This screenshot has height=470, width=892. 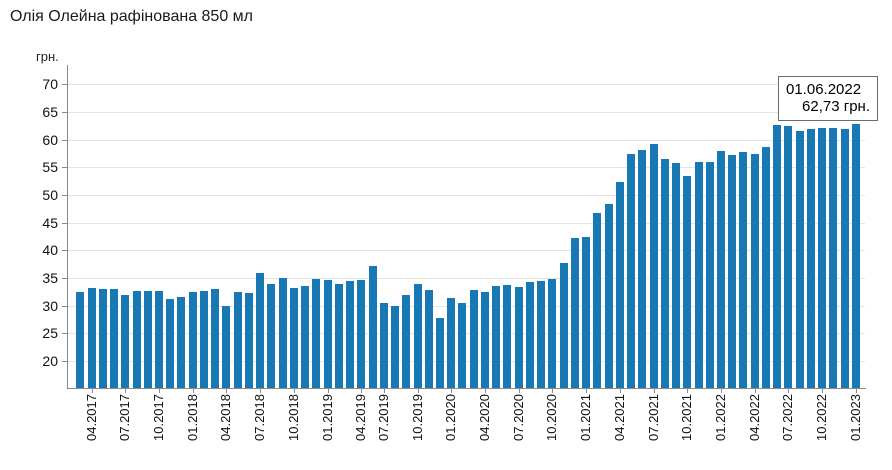 I want to click on bar-01.2023, so click(x=855, y=255).